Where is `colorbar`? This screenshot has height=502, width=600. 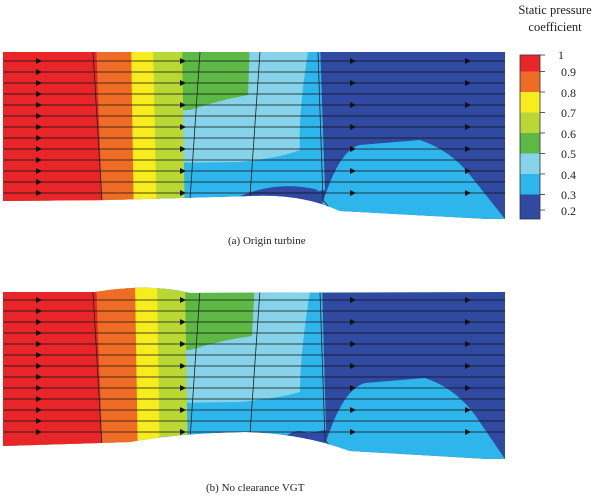
colorbar is located at coordinates (532, 137).